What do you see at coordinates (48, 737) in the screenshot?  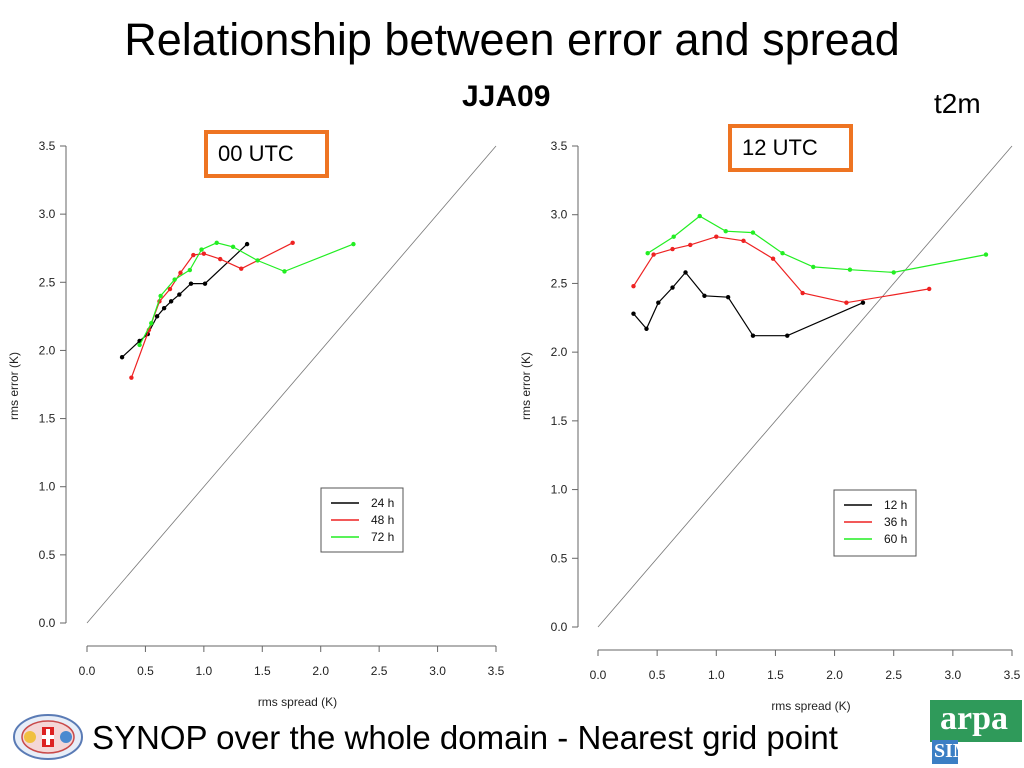 I see `regional-seals-logo` at bounding box center [48, 737].